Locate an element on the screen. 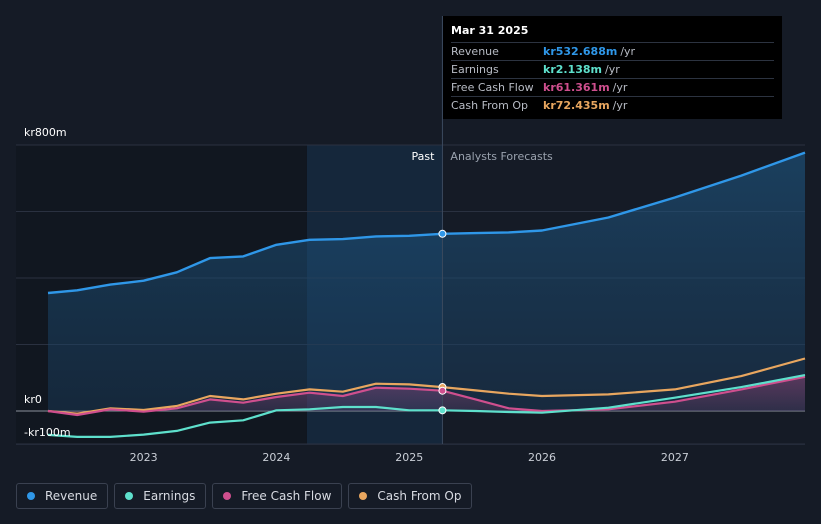 This screenshot has width=821, height=524. forecast-label: Analysts Forecasts is located at coordinates (501, 156).